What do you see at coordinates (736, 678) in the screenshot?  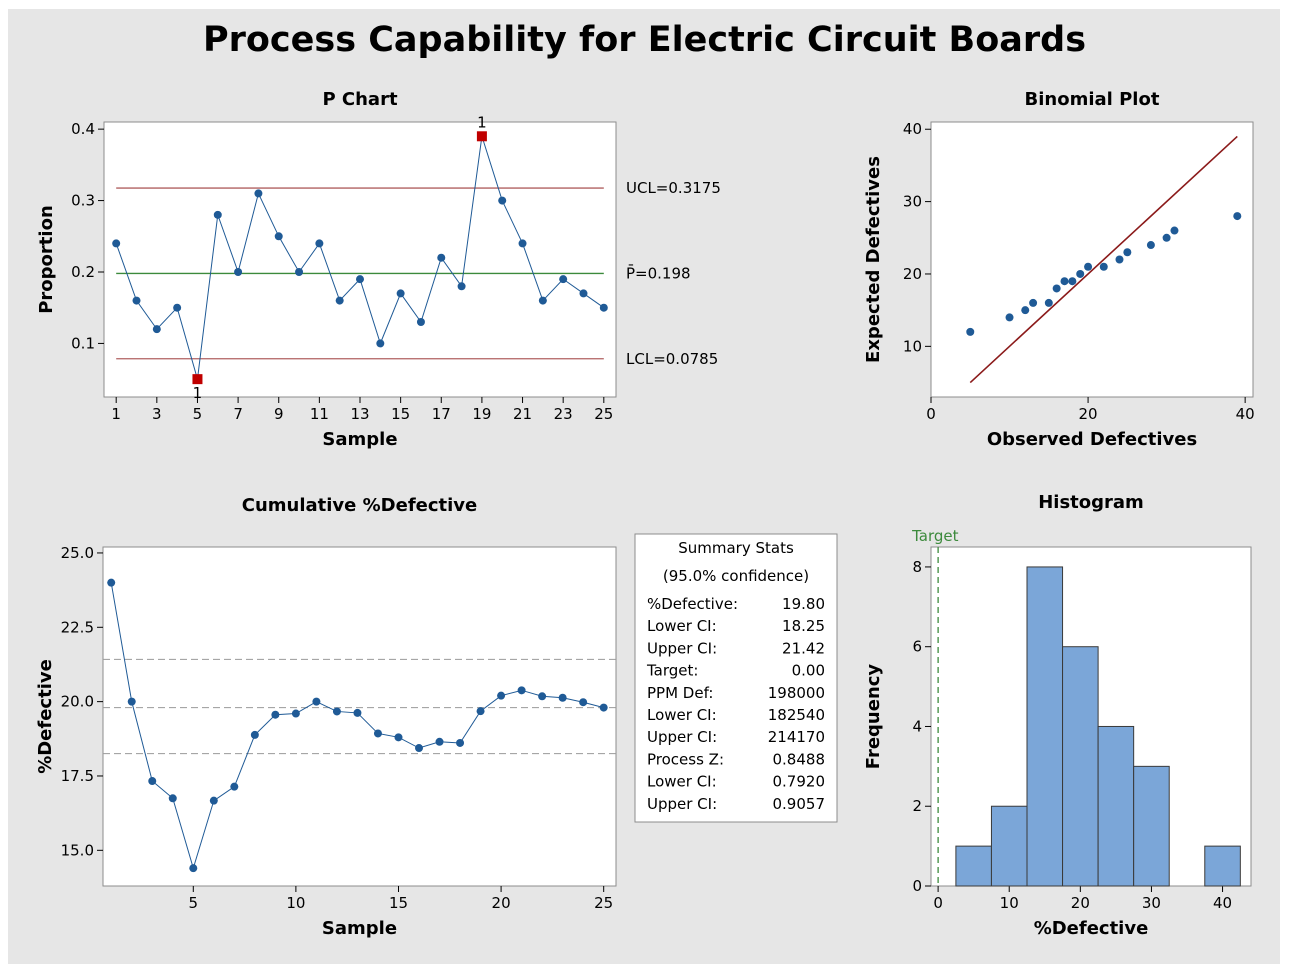 I see `summary-stats-box` at bounding box center [736, 678].